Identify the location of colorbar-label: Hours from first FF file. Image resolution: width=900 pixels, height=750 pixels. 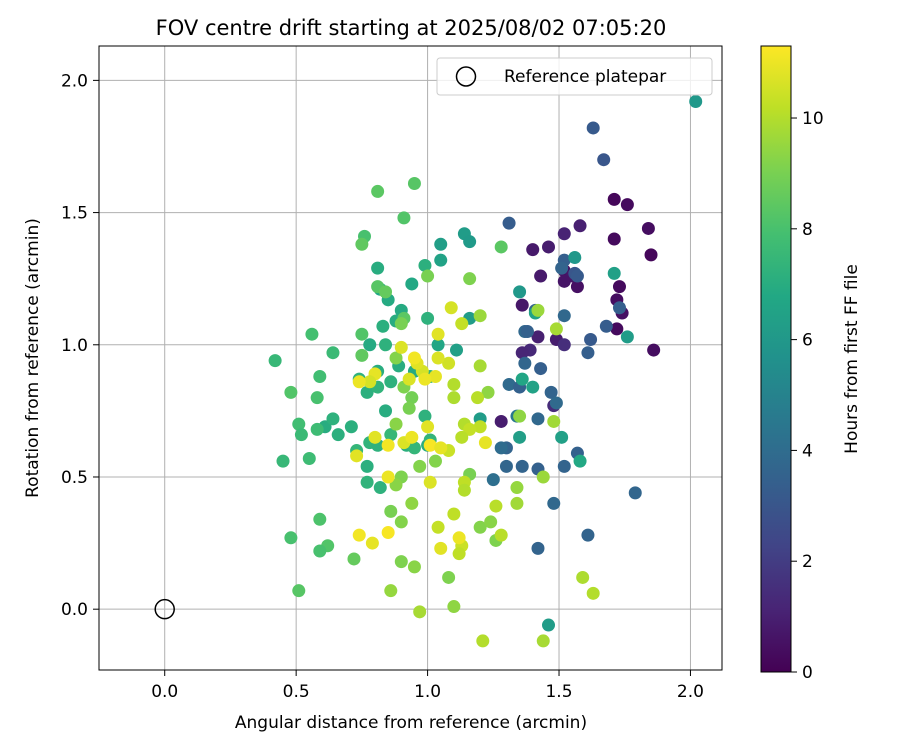
(852, 359).